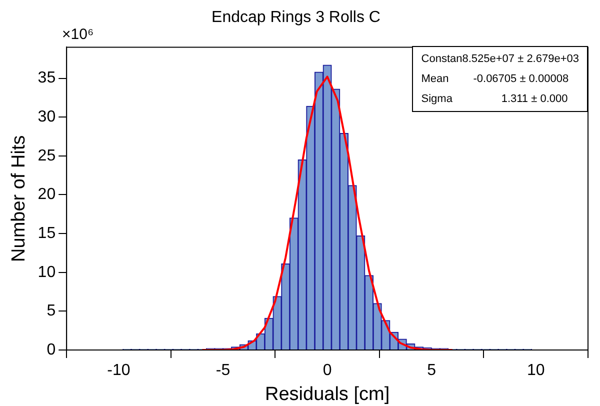  Describe the element at coordinates (327, 371) in the screenshot. I see `x-tick-label: 0` at that location.